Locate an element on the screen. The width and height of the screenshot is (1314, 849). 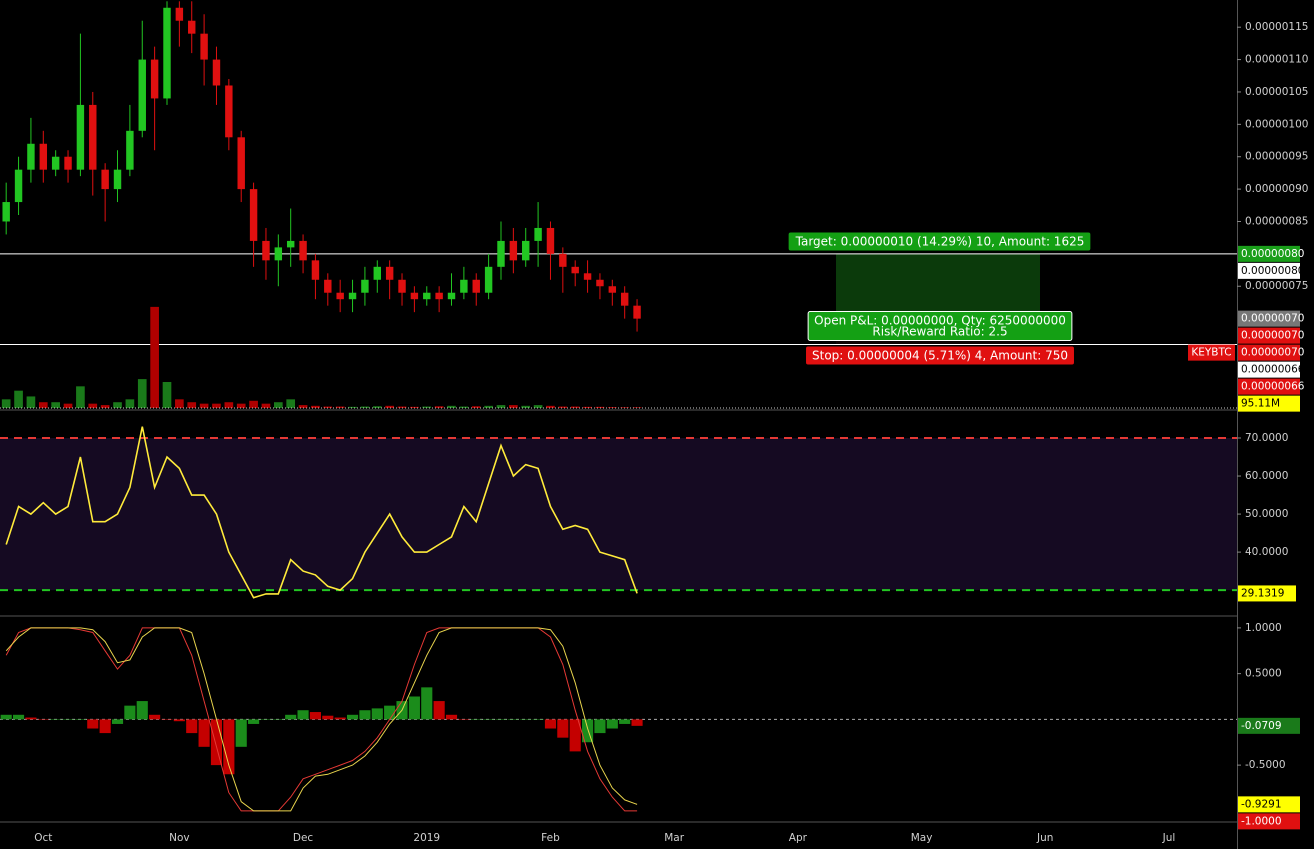
y-tick-label: 0.00000090 is located at coordinates (1276, 189).